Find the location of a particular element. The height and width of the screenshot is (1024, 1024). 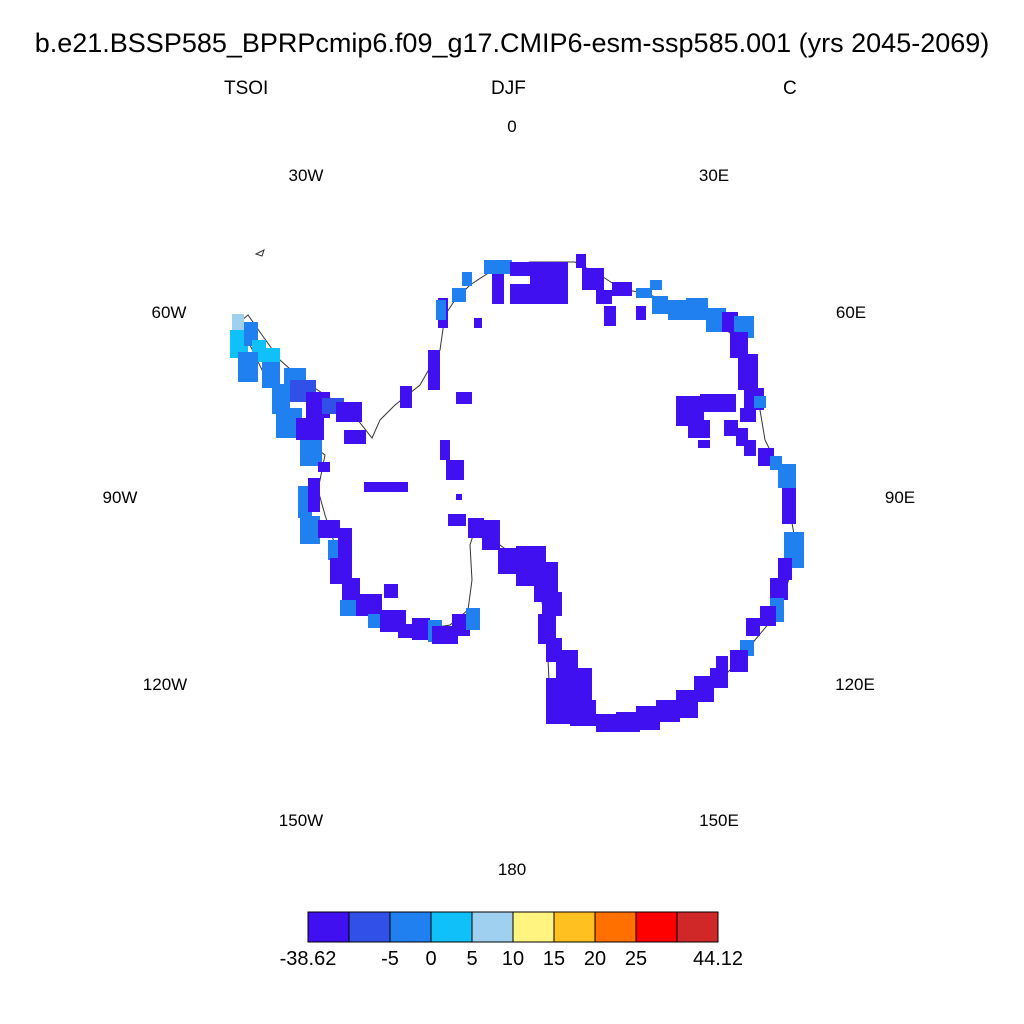

colorbar-label-8: 25 is located at coordinates (636, 959).